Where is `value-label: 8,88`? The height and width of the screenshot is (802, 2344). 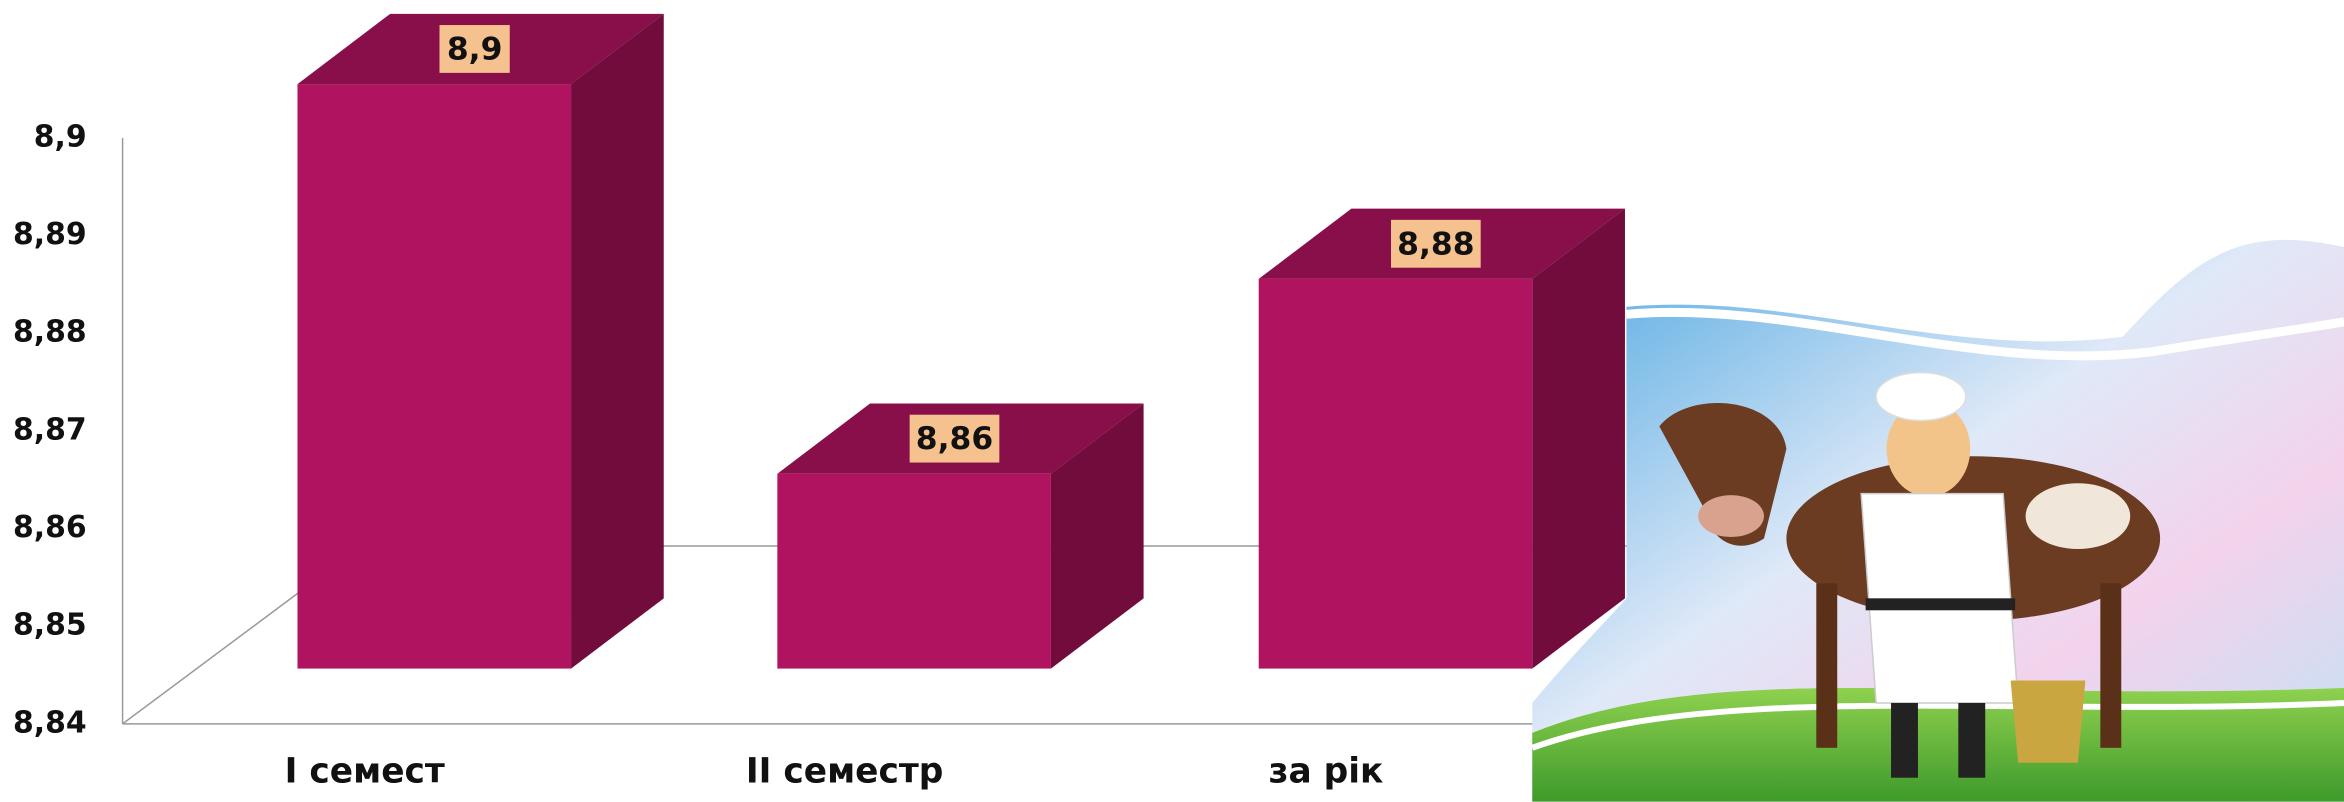
value-label: 8,88 is located at coordinates (1435, 244).